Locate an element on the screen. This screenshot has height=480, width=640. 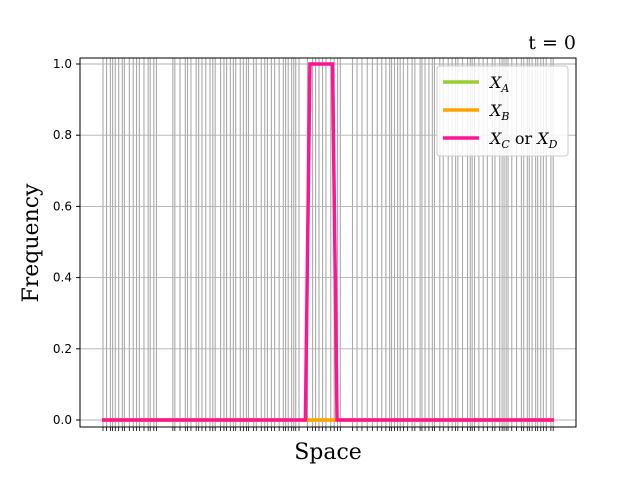
legend-label-c: XC or XD is located at coordinates (523, 140).